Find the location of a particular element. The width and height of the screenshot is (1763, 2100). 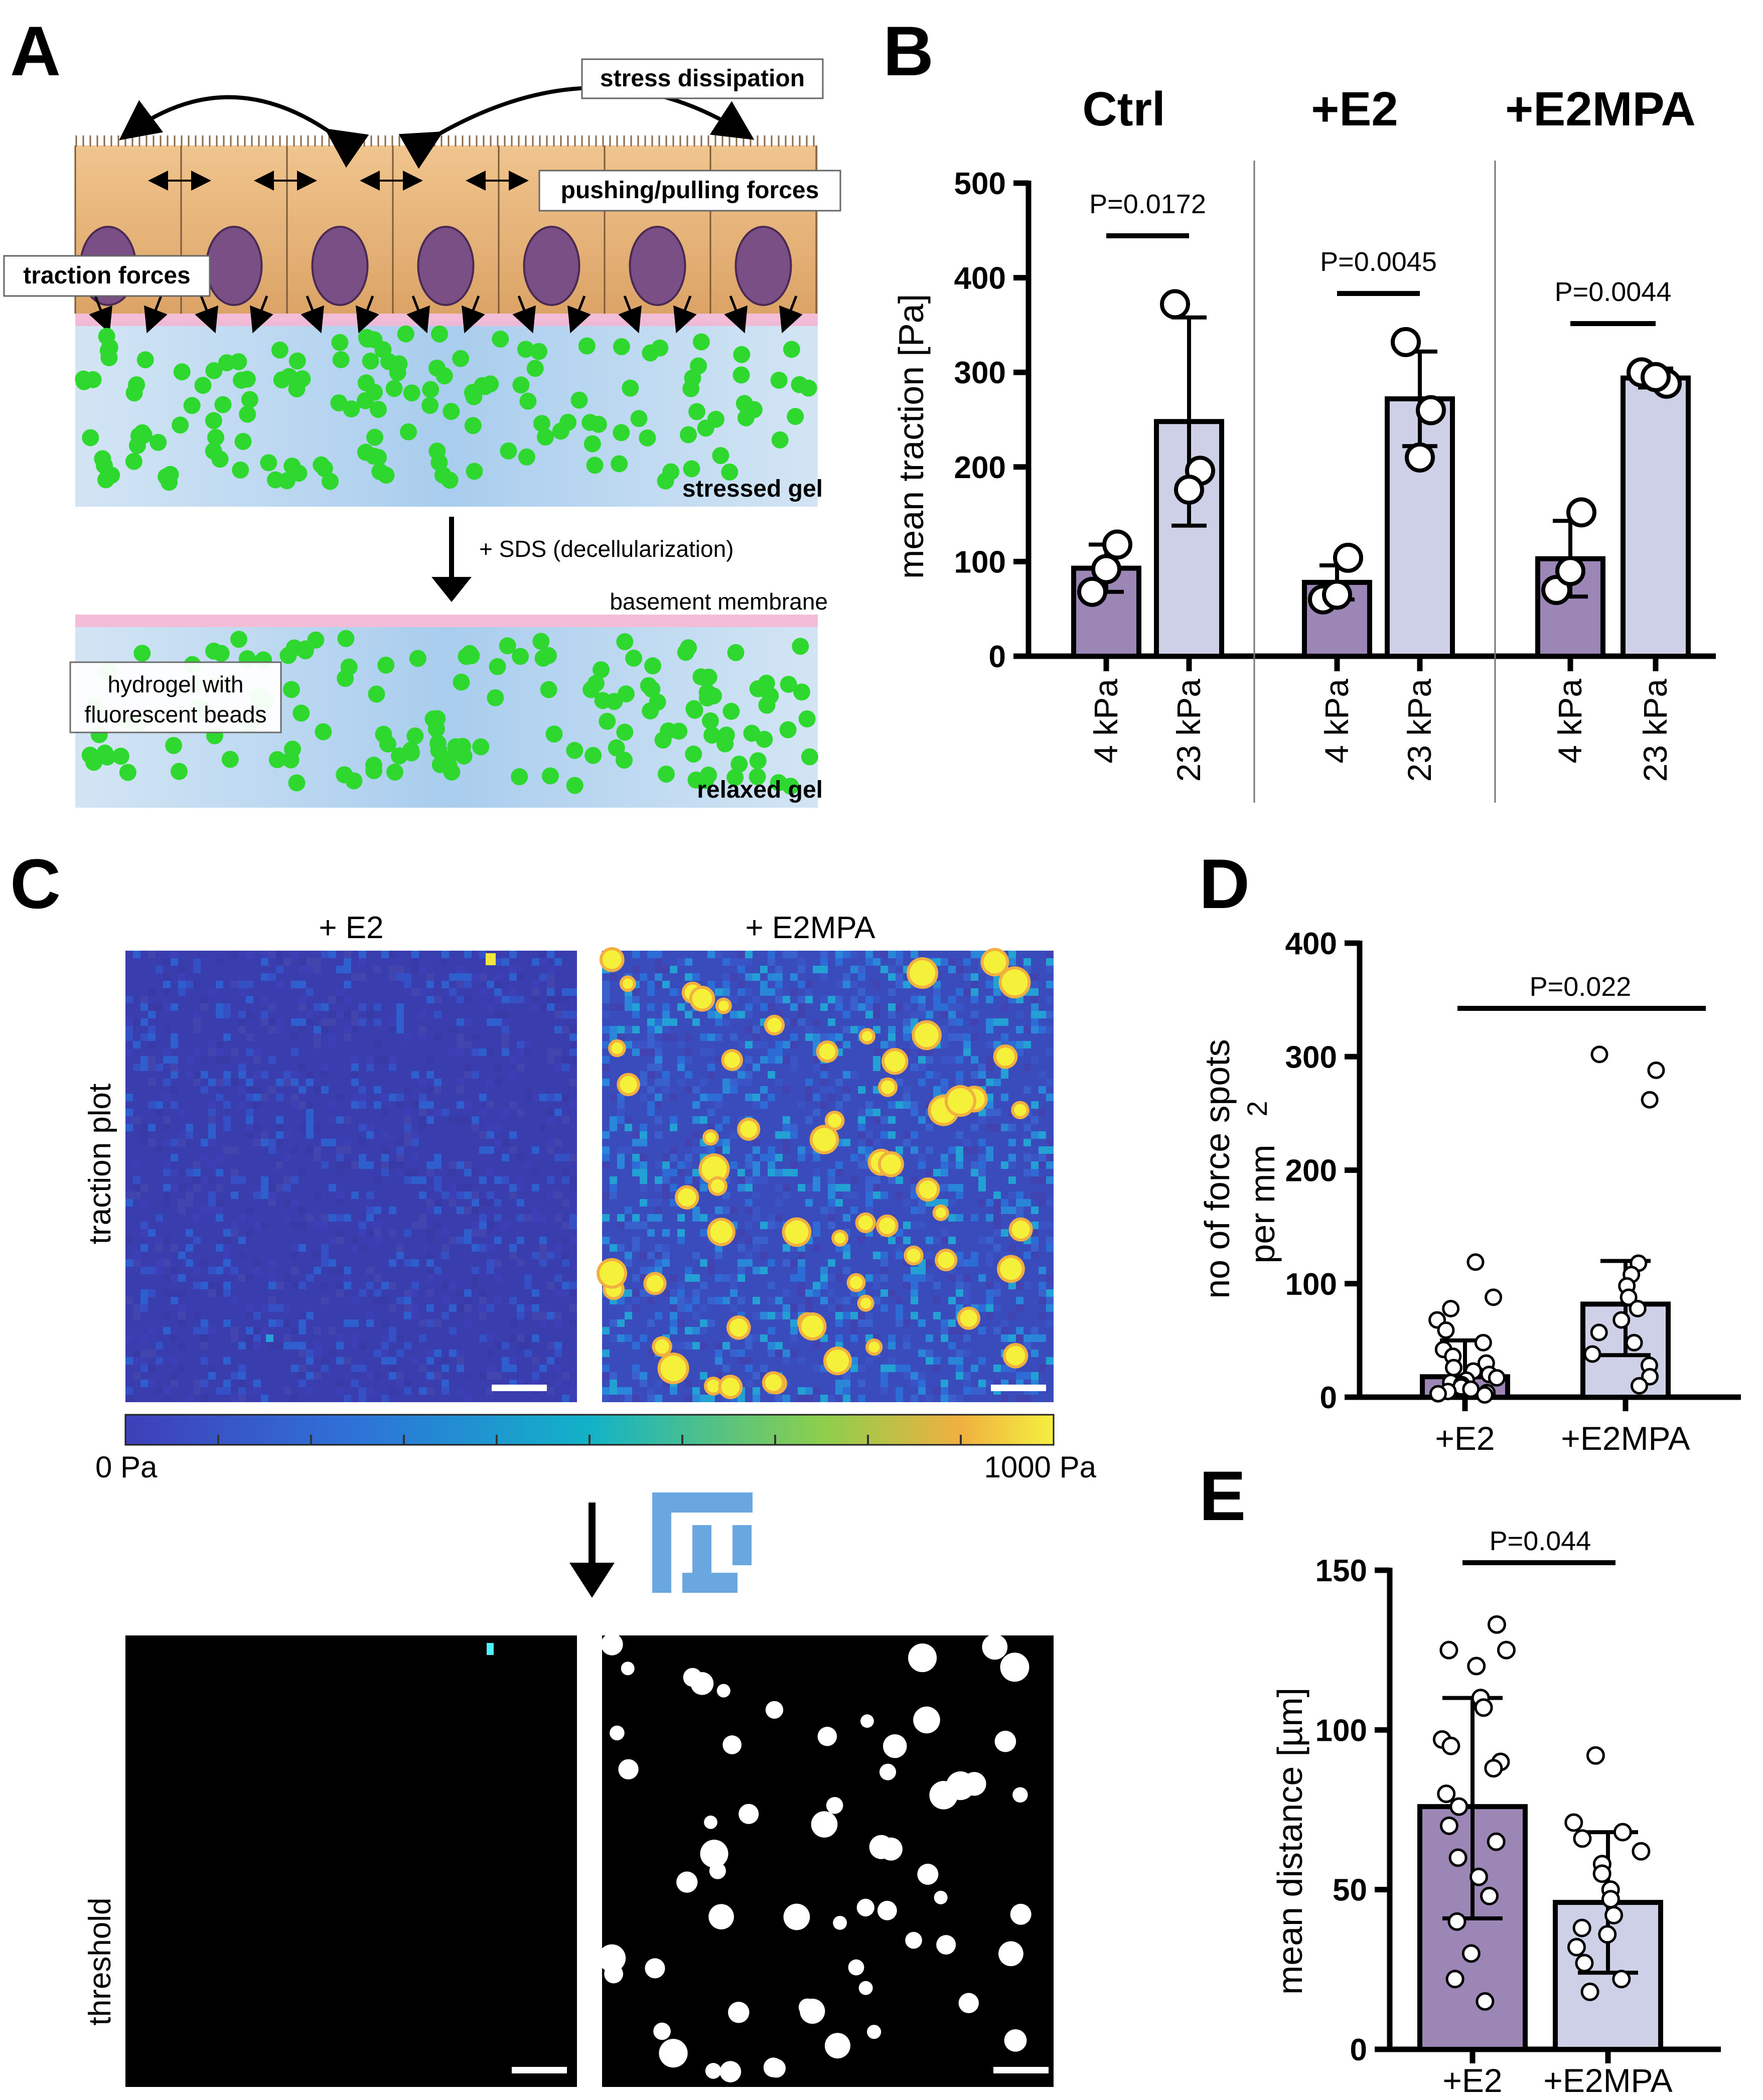

bead is located at coordinates (289, 376).